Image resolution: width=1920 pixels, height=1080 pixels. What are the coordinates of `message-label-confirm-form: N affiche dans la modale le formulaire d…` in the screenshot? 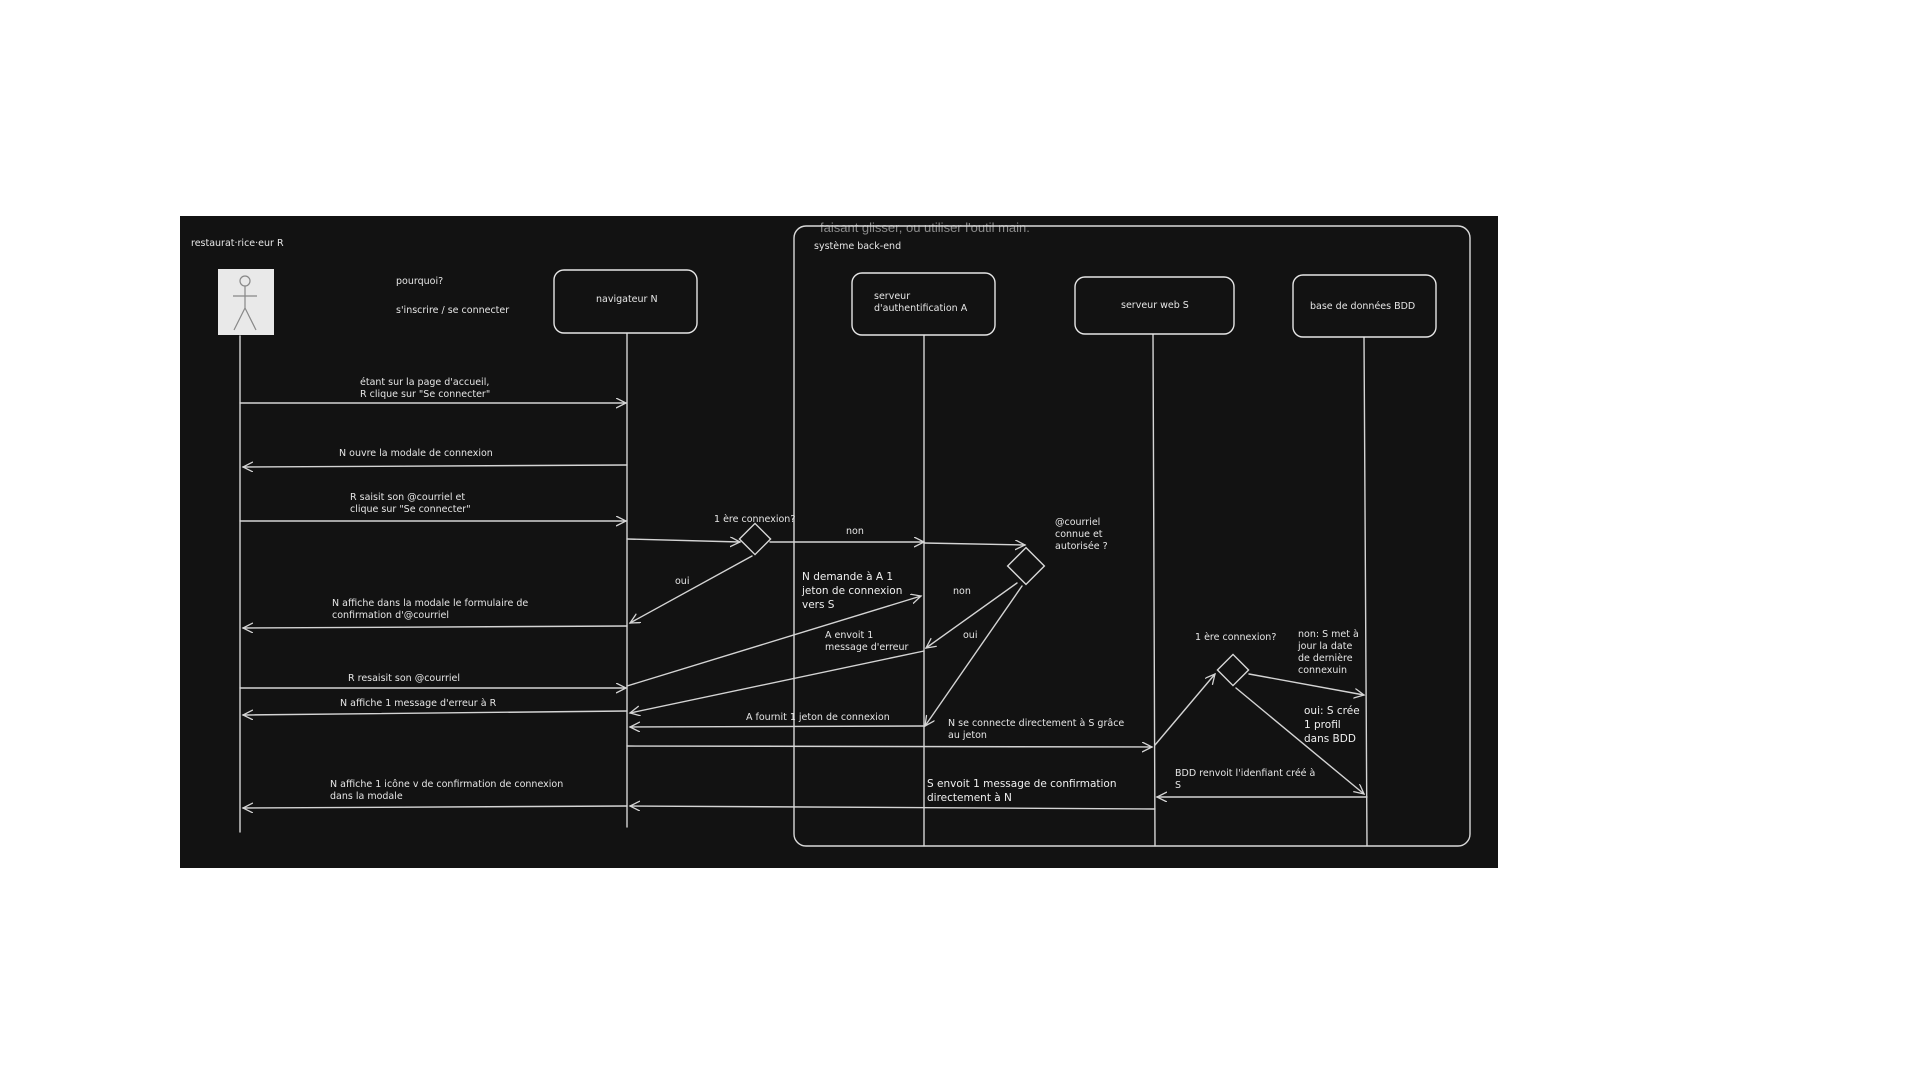 It's located at (431, 609).